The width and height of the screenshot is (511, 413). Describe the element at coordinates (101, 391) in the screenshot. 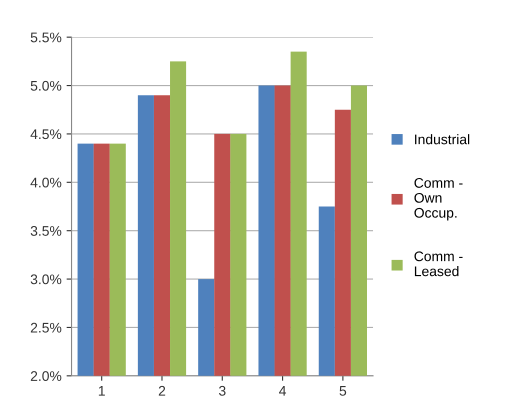

I see `x-tick-label: 1` at that location.